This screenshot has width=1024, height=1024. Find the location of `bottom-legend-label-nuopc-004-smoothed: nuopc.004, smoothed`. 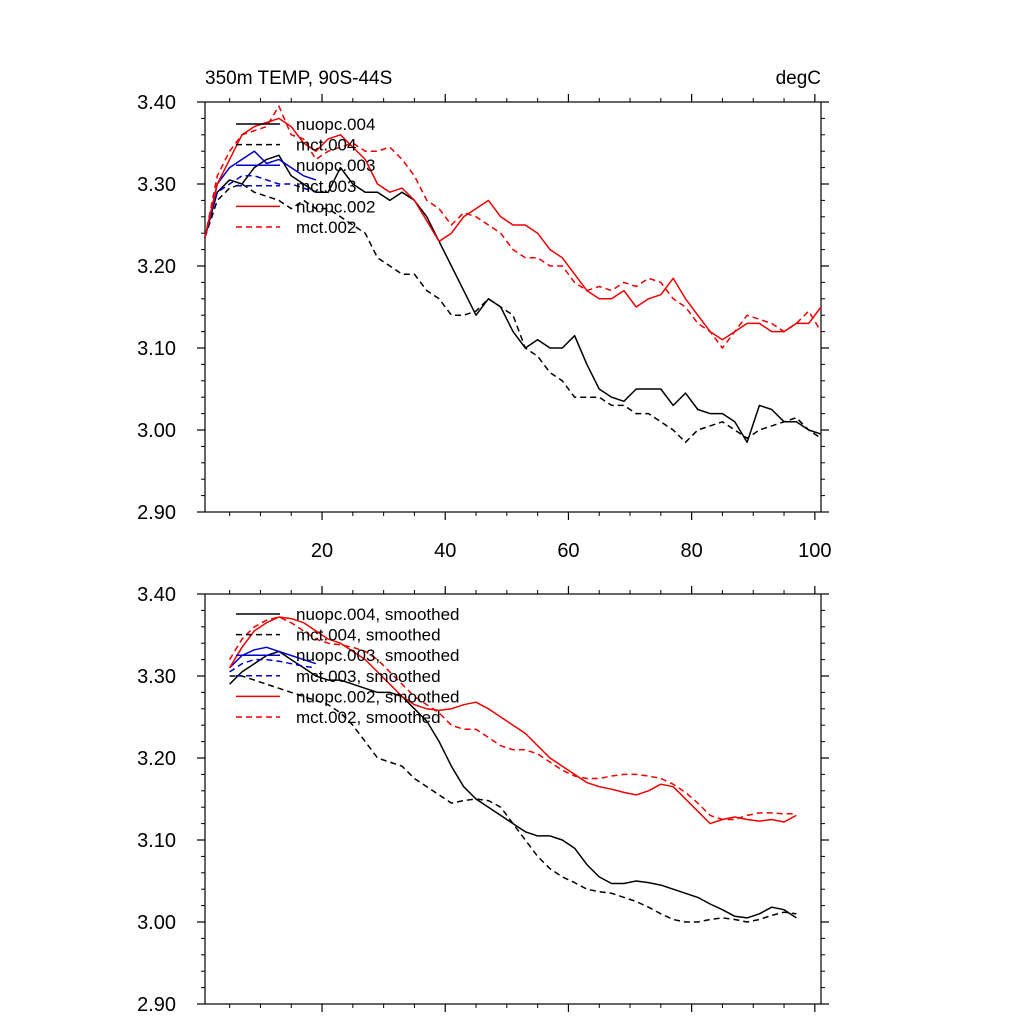

bottom-legend-label-nuopc-004-smoothed: nuopc.004, smoothed is located at coordinates (378, 614).